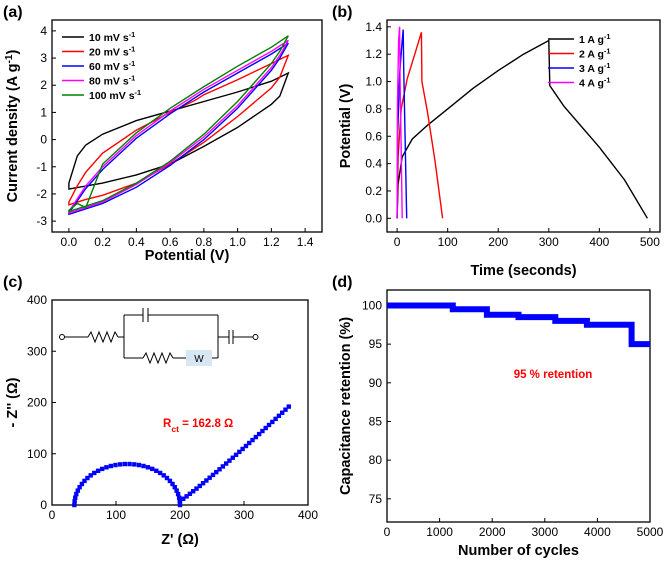  What do you see at coordinates (373, 136) in the screenshot?
I see `gcd-y-tick-label: 0.6` at bounding box center [373, 136].